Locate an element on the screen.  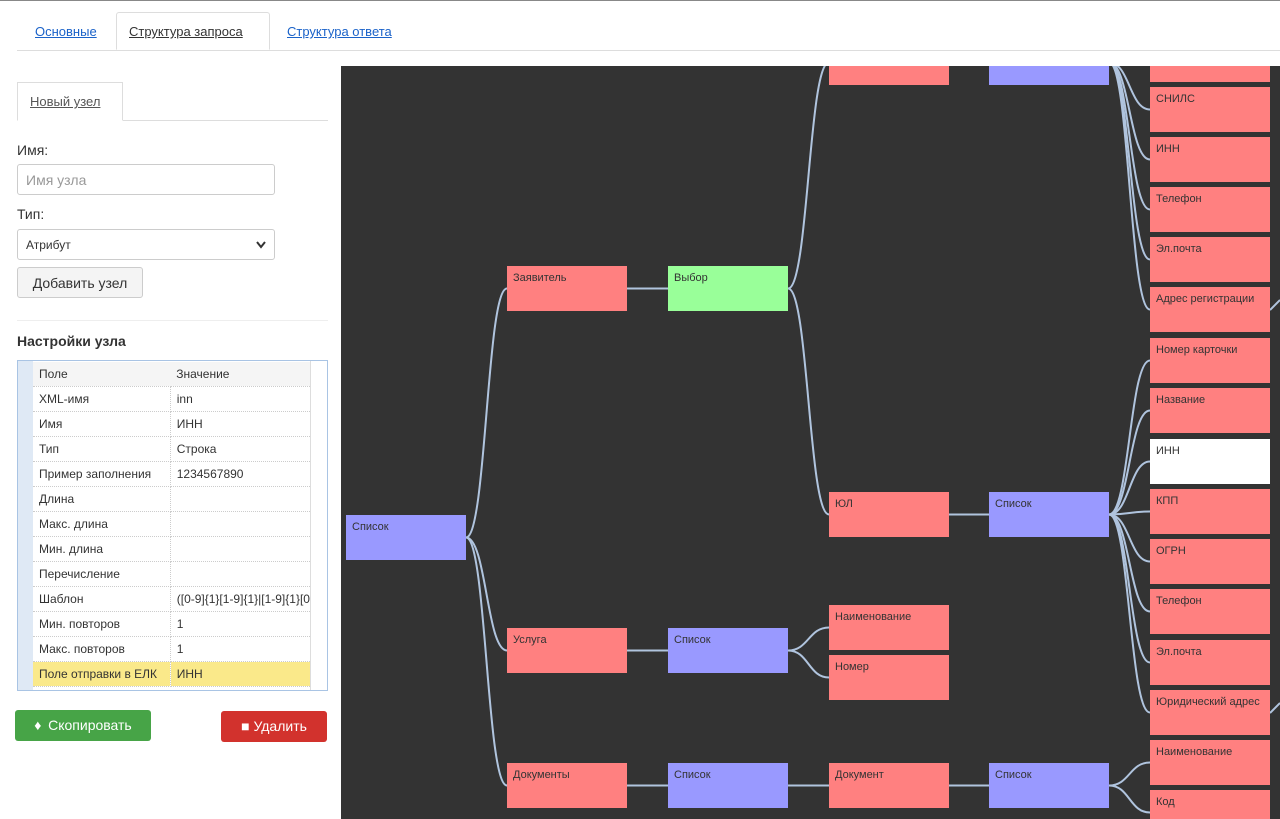
node-label: Код is located at coordinates (1165, 802).